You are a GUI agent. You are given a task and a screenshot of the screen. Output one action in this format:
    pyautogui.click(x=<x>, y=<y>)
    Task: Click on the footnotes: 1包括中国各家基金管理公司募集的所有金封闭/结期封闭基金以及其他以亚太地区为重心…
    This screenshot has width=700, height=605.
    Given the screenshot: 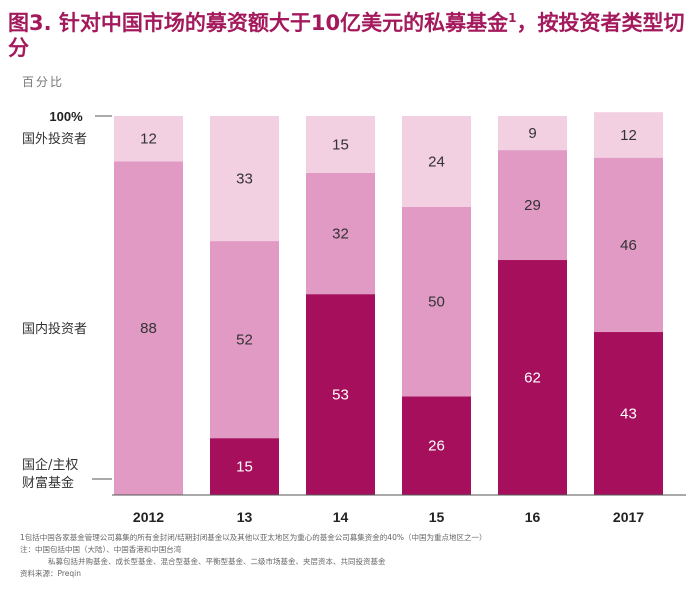 What is the action you would take?
    pyautogui.click(x=355, y=556)
    